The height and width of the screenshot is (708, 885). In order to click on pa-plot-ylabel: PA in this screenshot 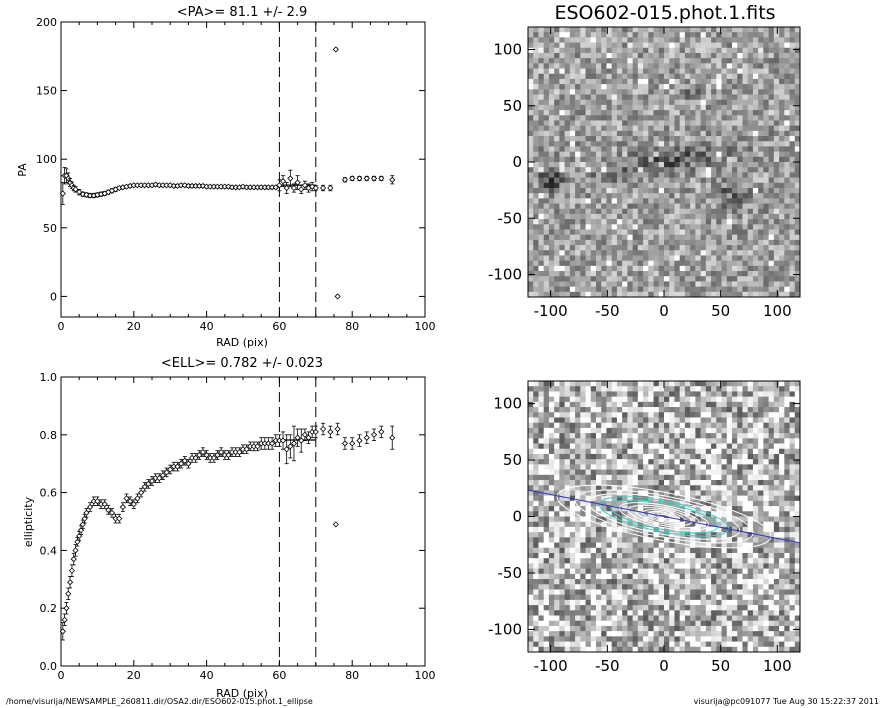, I will do `click(22, 170)`.